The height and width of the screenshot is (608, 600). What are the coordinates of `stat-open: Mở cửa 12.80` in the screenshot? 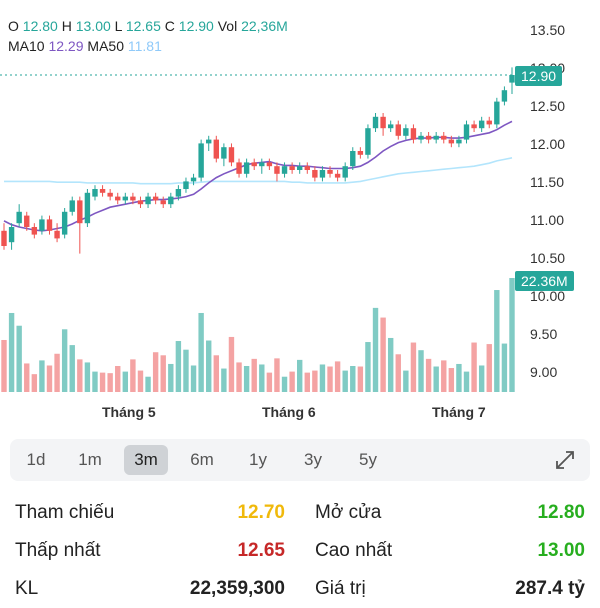 It's located at (450, 517).